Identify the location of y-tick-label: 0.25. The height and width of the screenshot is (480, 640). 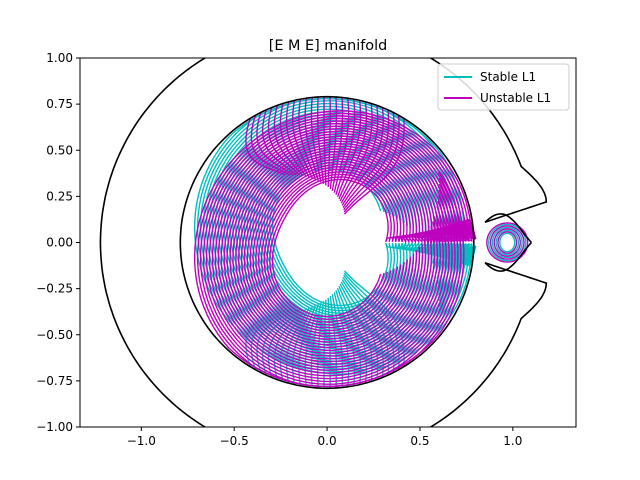
(59, 196).